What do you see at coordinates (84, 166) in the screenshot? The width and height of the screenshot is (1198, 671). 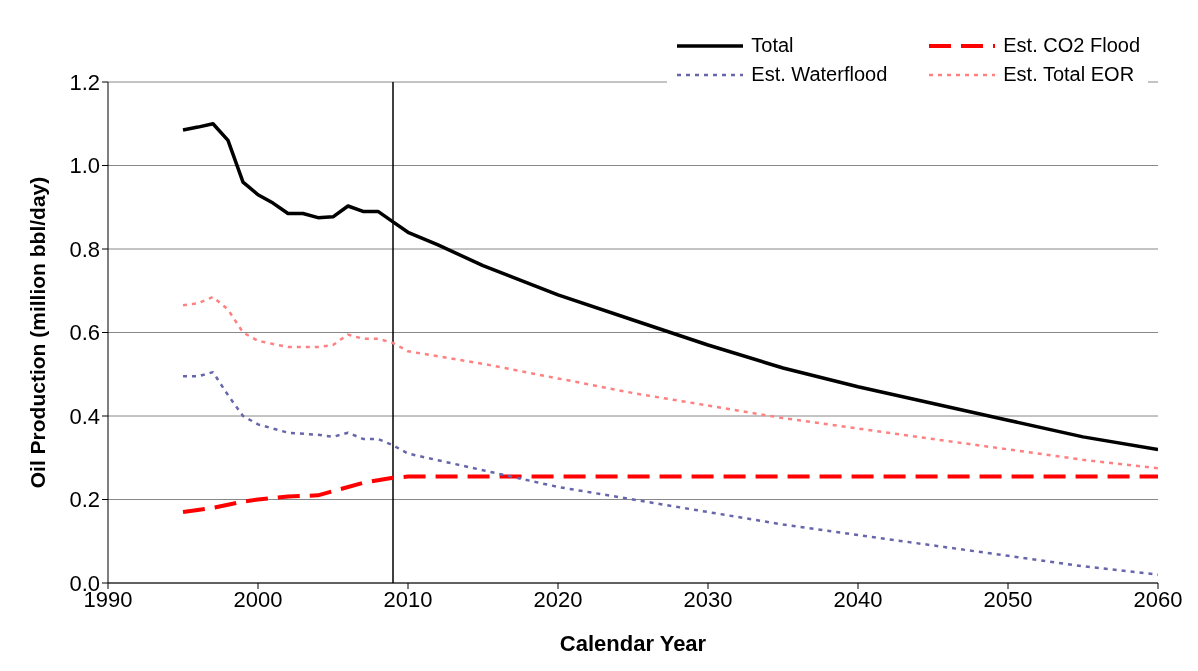 I see `y-tick-label: 1.0` at bounding box center [84, 166].